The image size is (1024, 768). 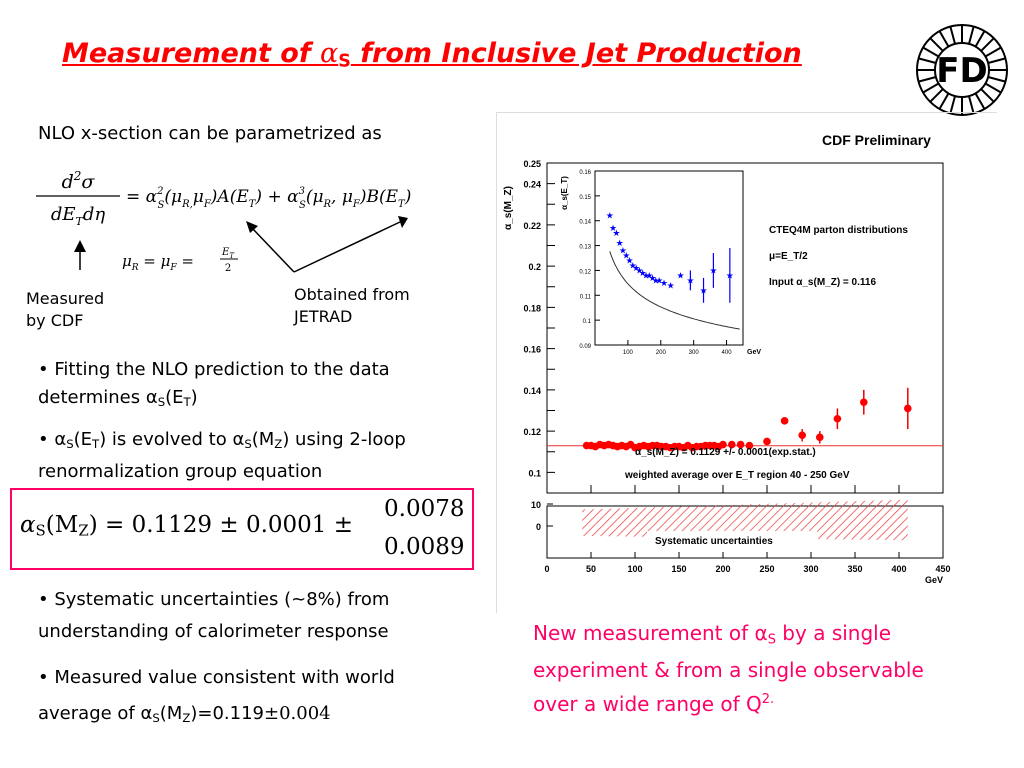 What do you see at coordinates (352, 294) in the screenshot?
I see `jetrad-label-line1: Obtained from` at bounding box center [352, 294].